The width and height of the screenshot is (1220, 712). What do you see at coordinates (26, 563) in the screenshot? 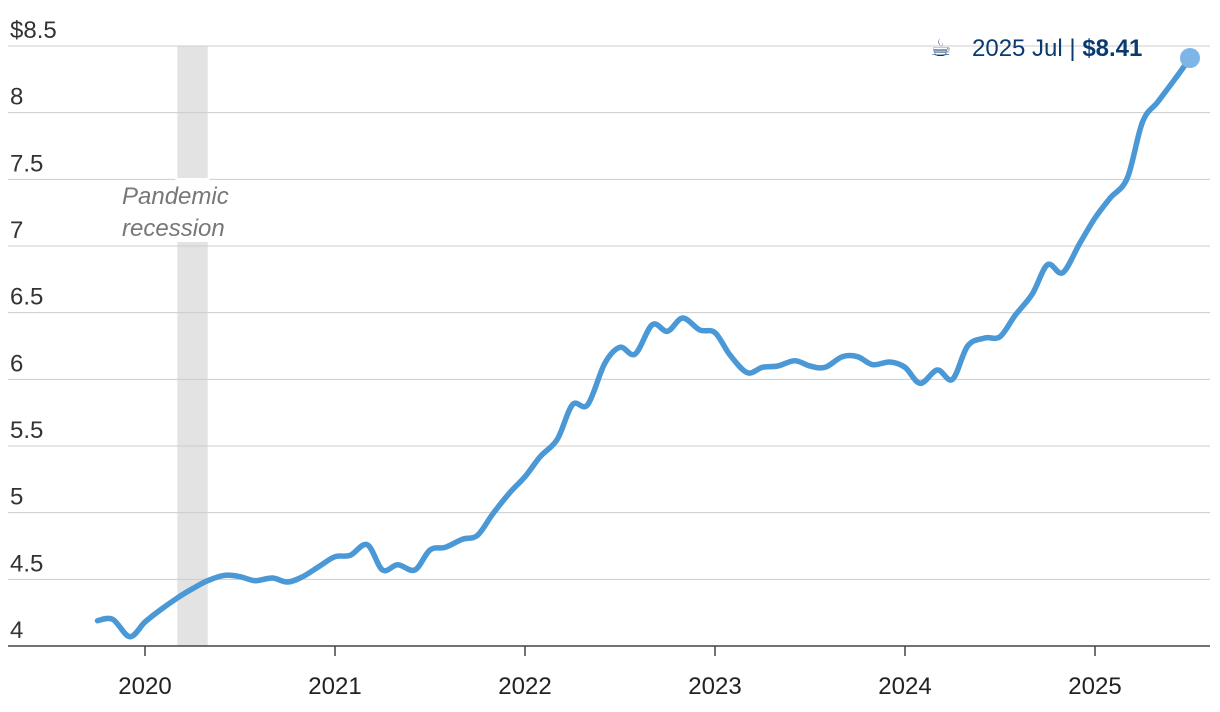
I see `y-tick-label: 4.5` at bounding box center [26, 563].